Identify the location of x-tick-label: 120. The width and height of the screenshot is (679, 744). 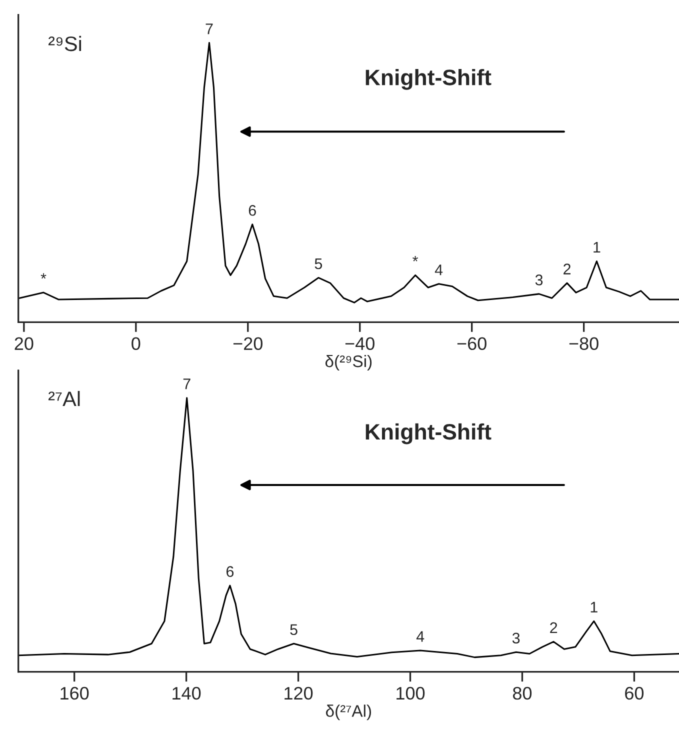
(298, 693).